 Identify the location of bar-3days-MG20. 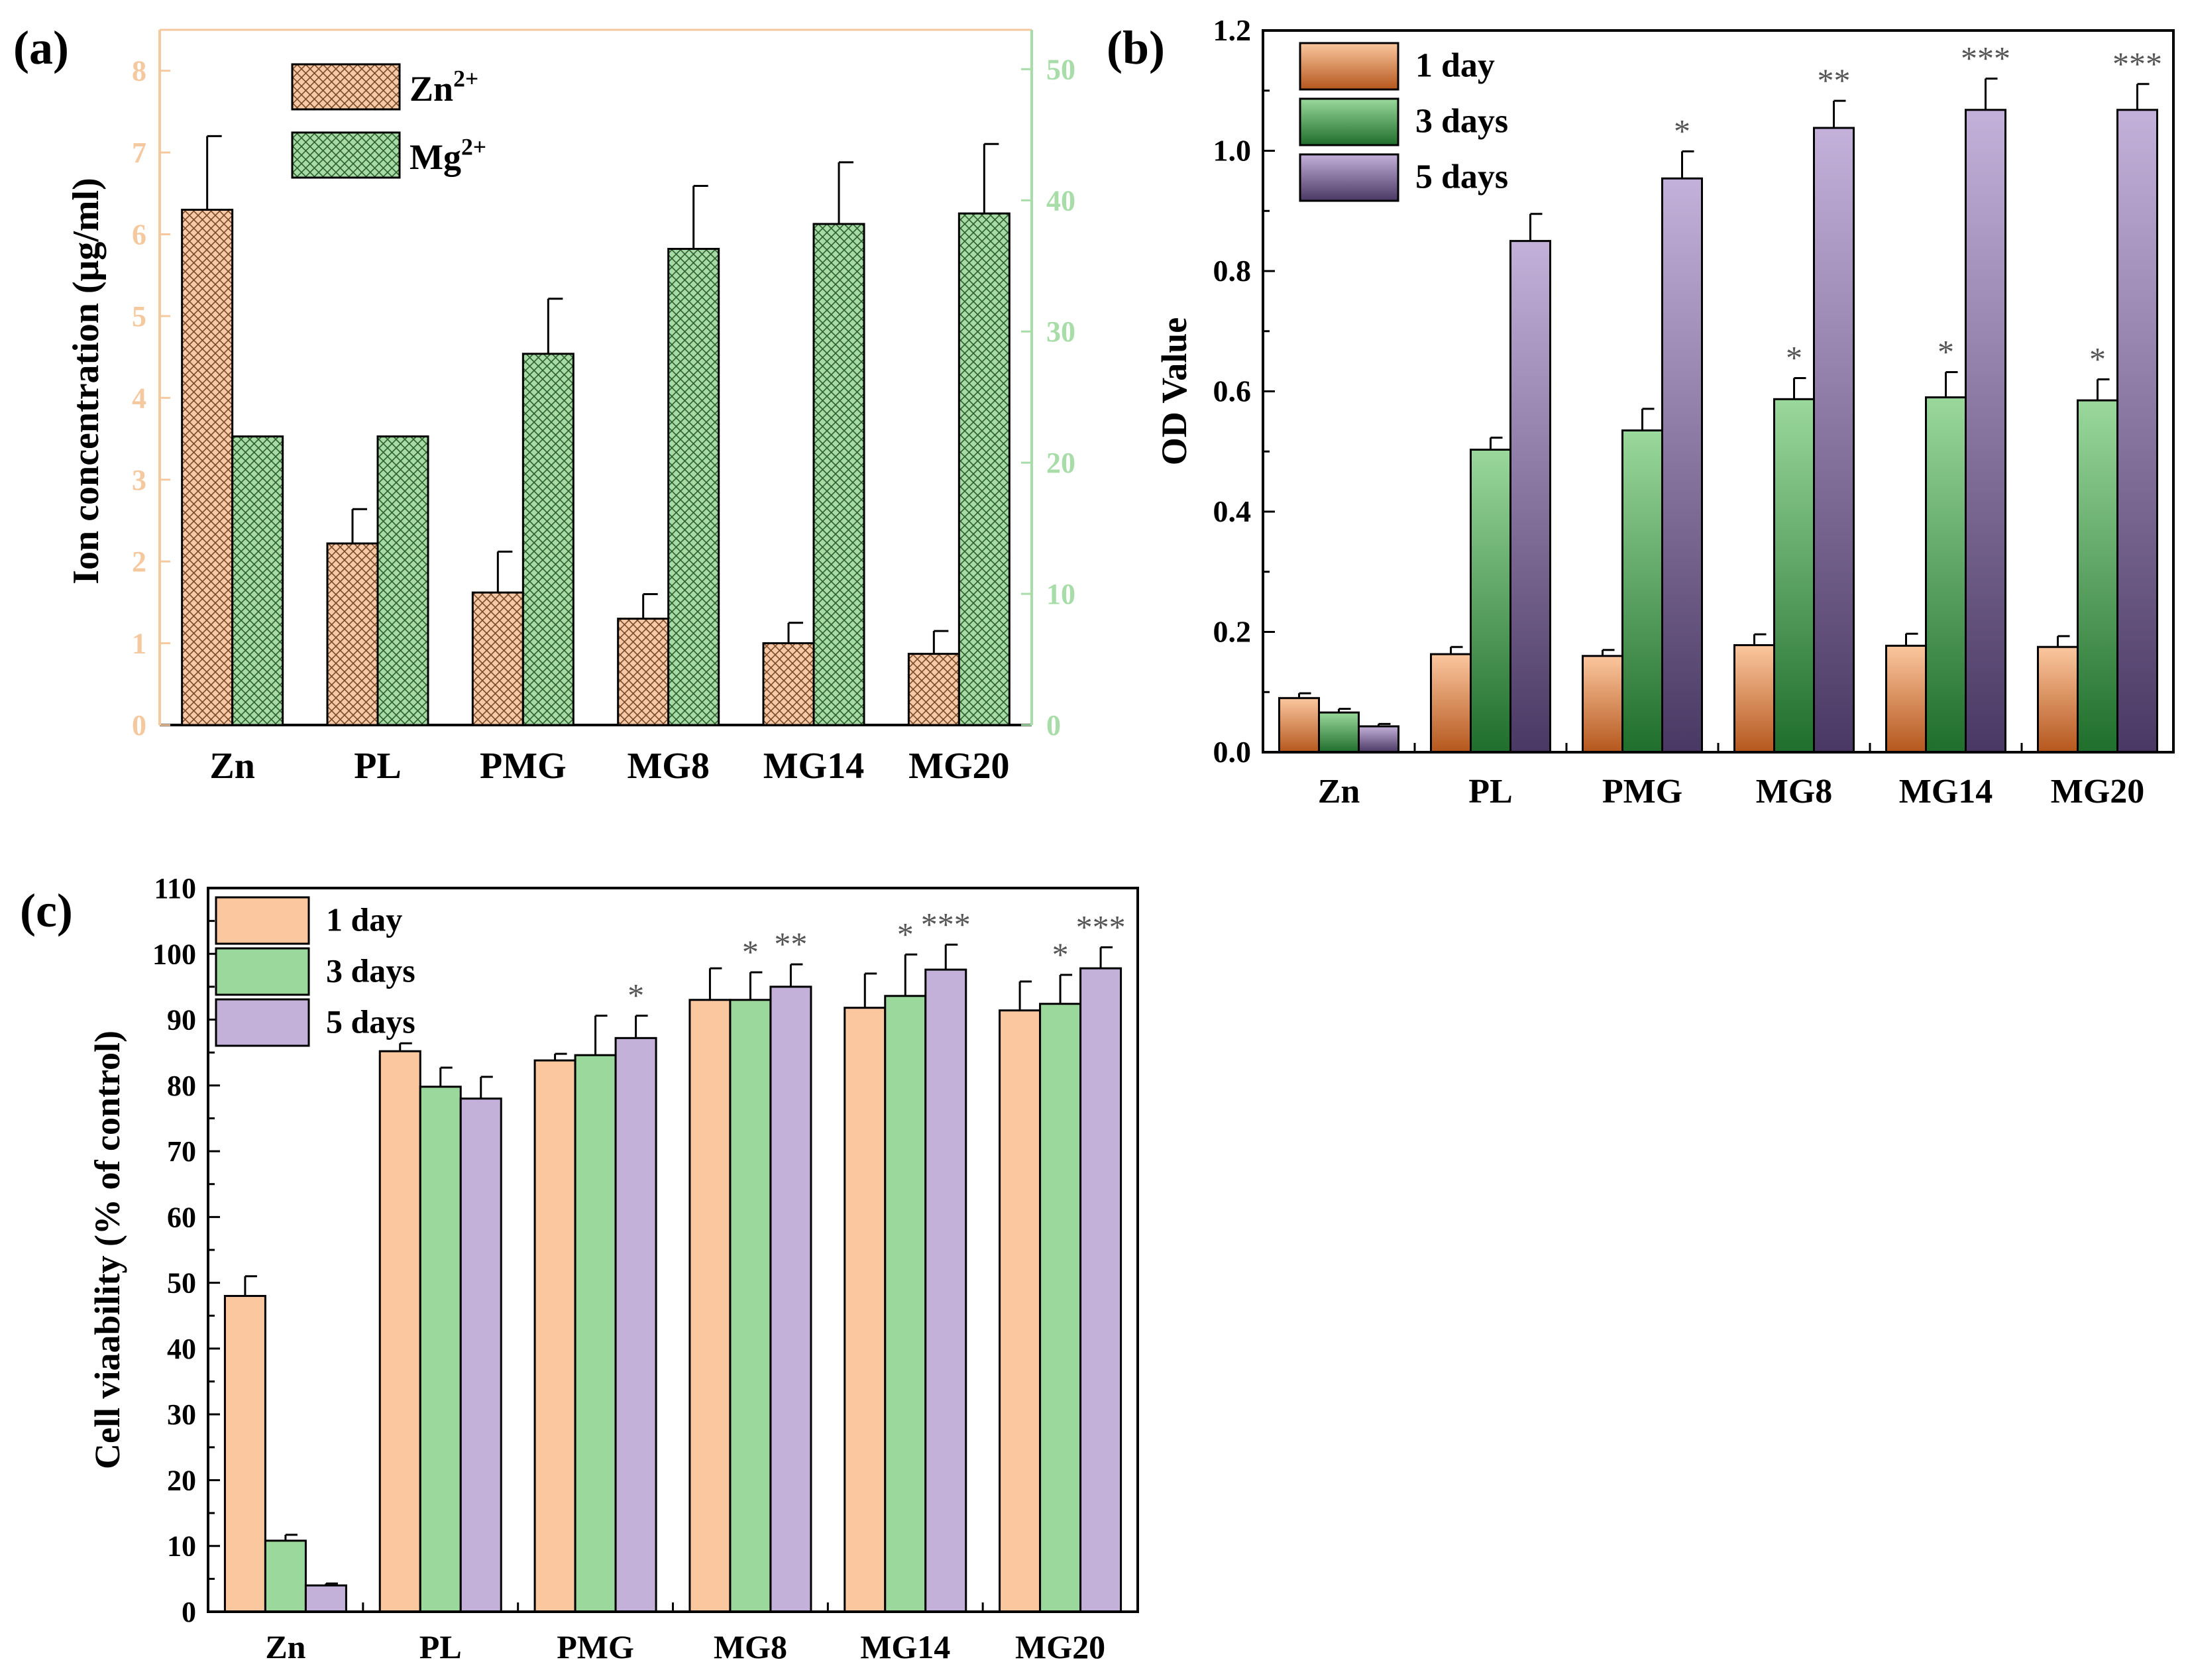
(2097, 577).